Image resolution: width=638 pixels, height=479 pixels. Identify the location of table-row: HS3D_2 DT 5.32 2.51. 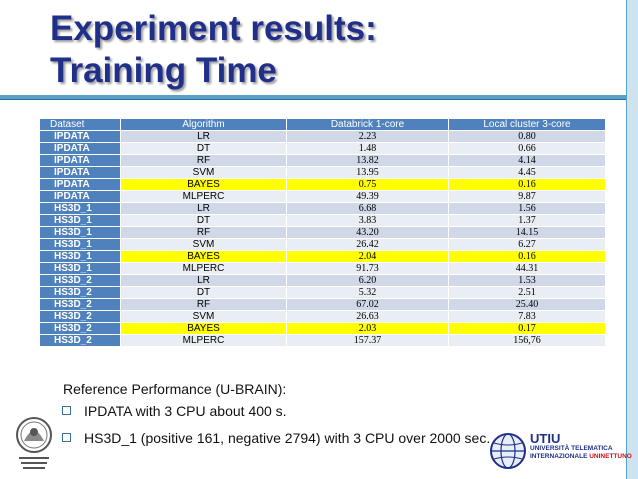
(322, 292).